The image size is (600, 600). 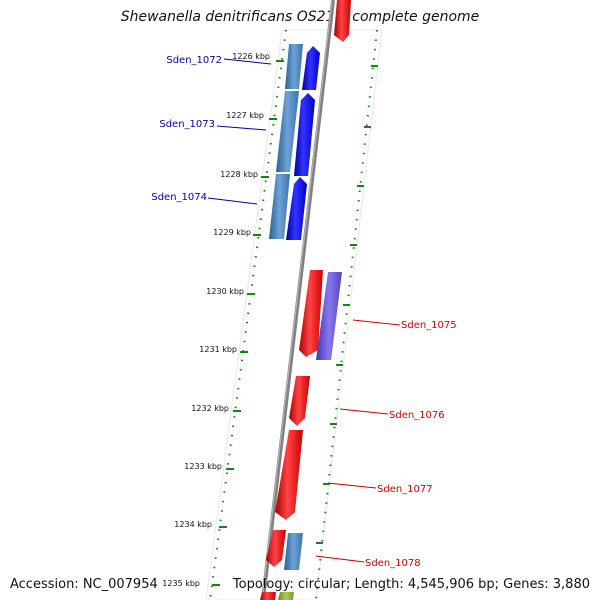 What do you see at coordinates (248, 323) in the screenshot?
I see `left-tick-marks` at bounding box center [248, 323].